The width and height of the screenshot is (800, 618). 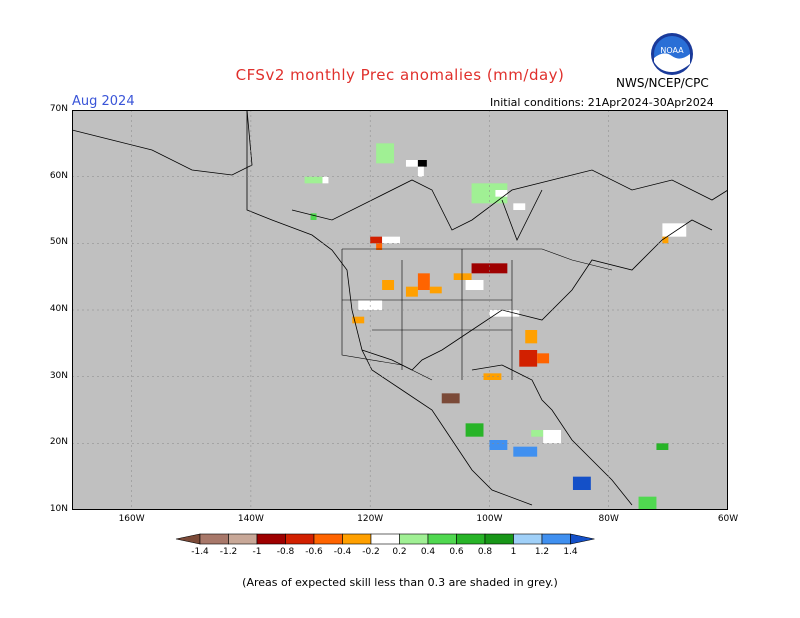 What do you see at coordinates (602, 102) in the screenshot?
I see `initial-conditions: Initial conditions: 21Apr2024-30Apr2024` at bounding box center [602, 102].